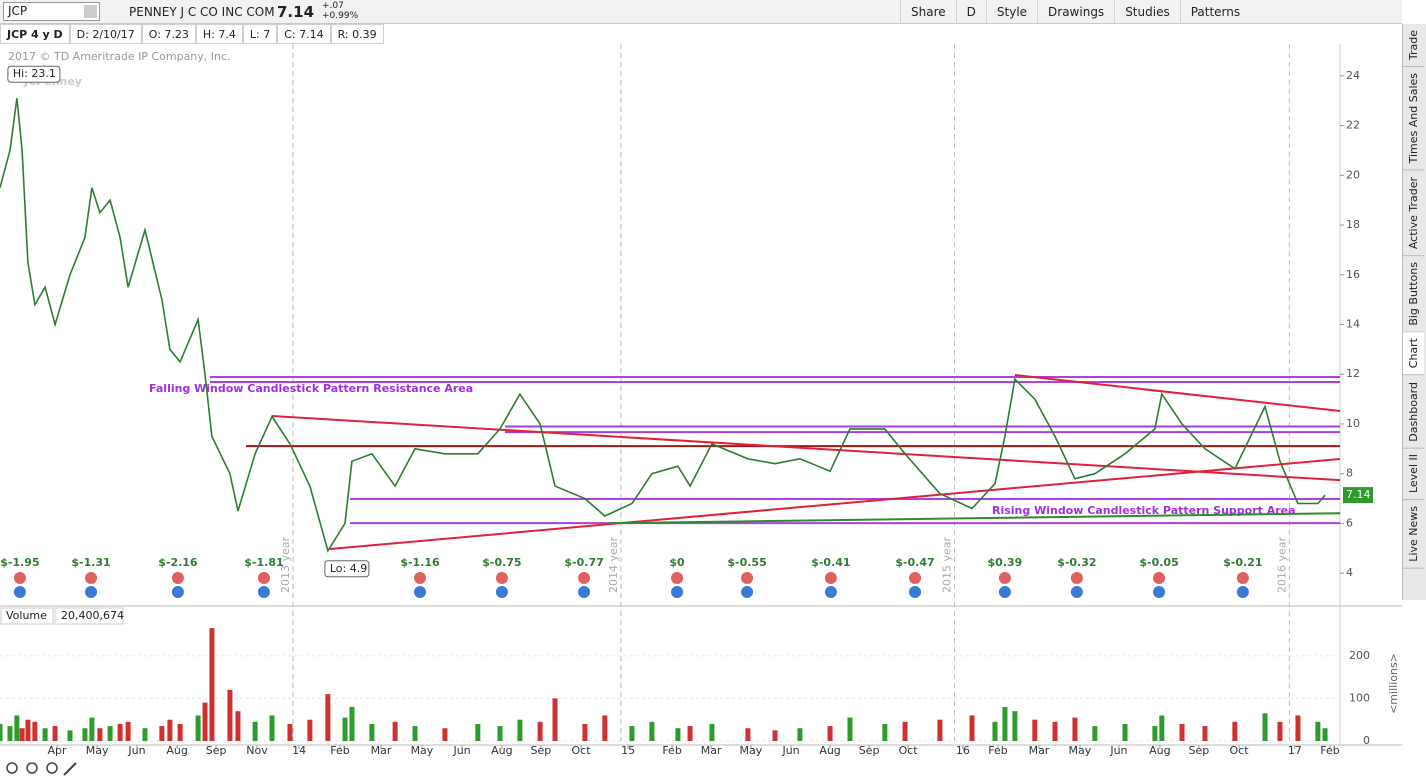  What do you see at coordinates (1005, 562) in the screenshot?
I see `earnings-label: $0.39` at bounding box center [1005, 562].